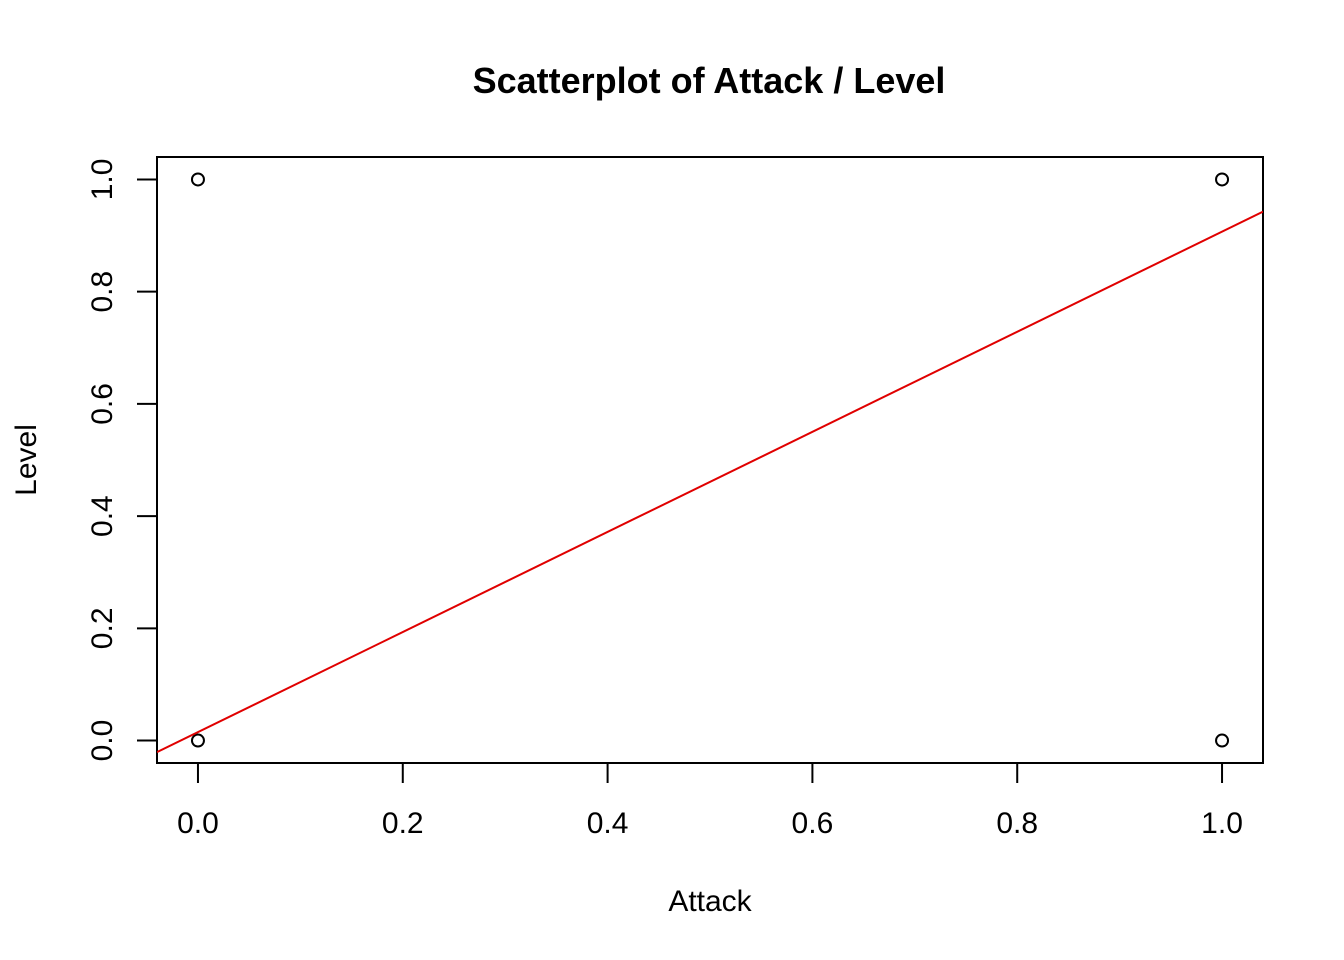 The image size is (1344, 960). Describe the element at coordinates (102, 180) in the screenshot. I see `y-tick-label: 1.0` at that location.